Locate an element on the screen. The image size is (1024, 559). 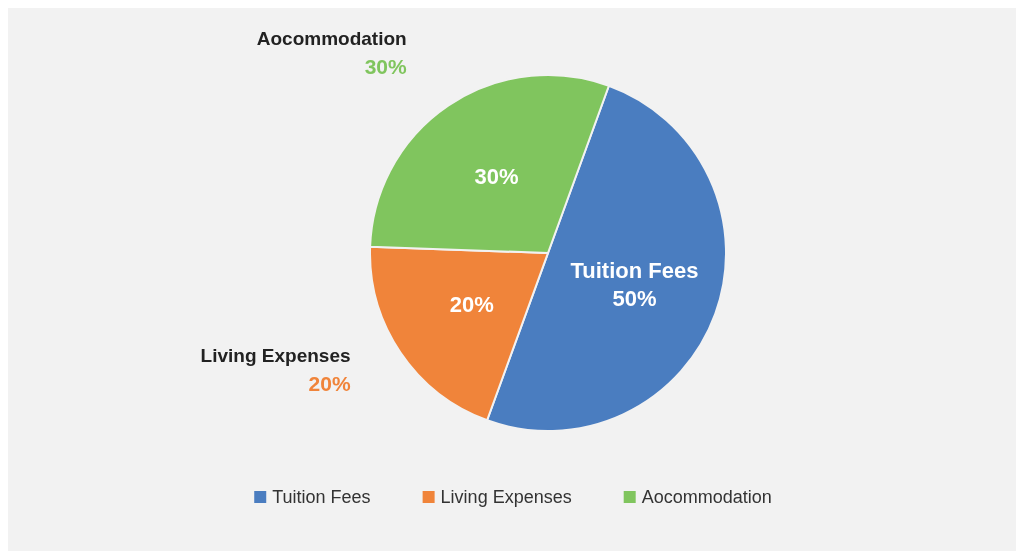
legend-label: Tuition Fees is located at coordinates (321, 497).